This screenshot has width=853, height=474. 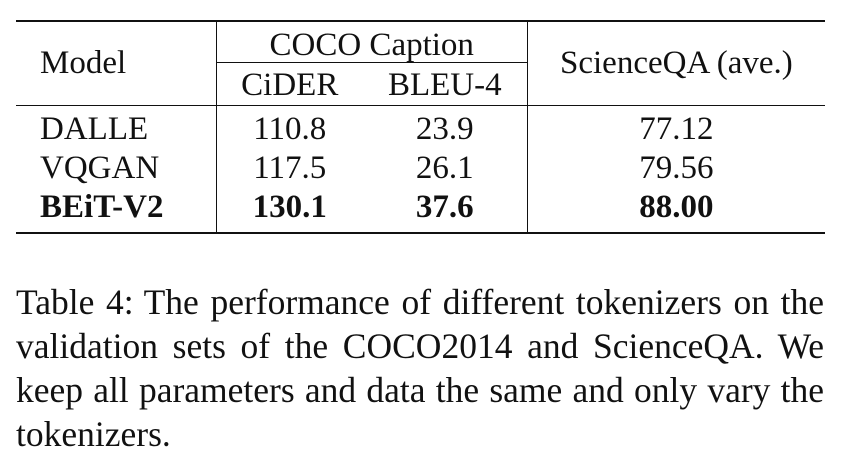 What do you see at coordinates (444, 168) in the screenshot?
I see `row-bleu4: 26.1` at bounding box center [444, 168].